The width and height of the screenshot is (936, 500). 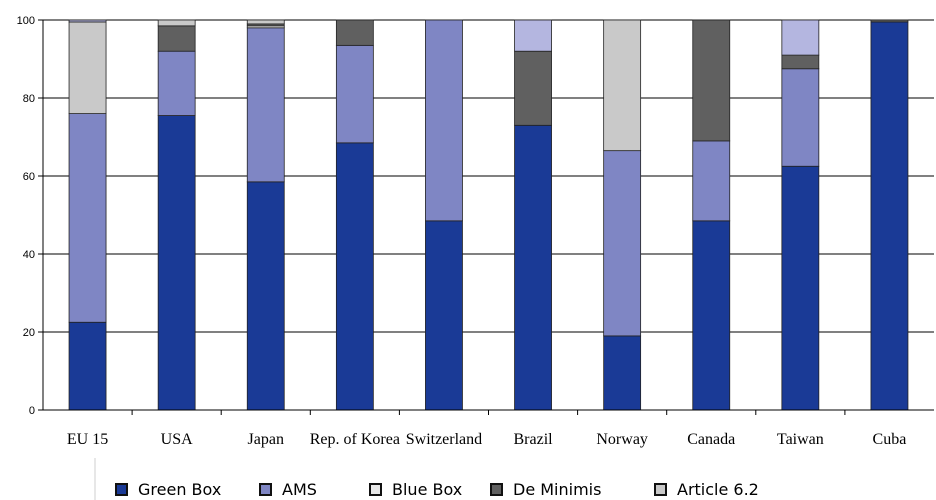 I want to click on x-category-label: Norway, so click(x=622, y=439).